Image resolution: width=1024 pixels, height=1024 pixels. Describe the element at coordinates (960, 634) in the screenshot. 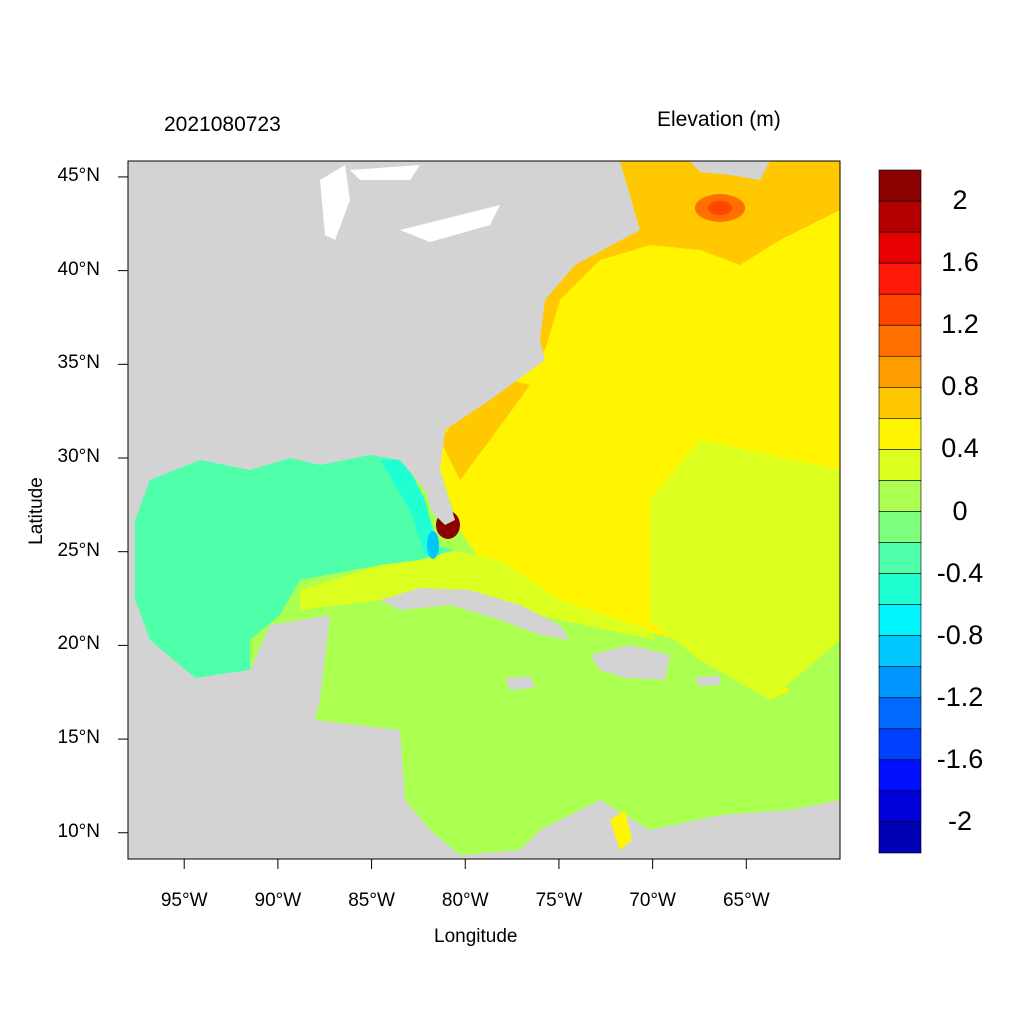

I see `colorbar-label: -0.8` at that location.